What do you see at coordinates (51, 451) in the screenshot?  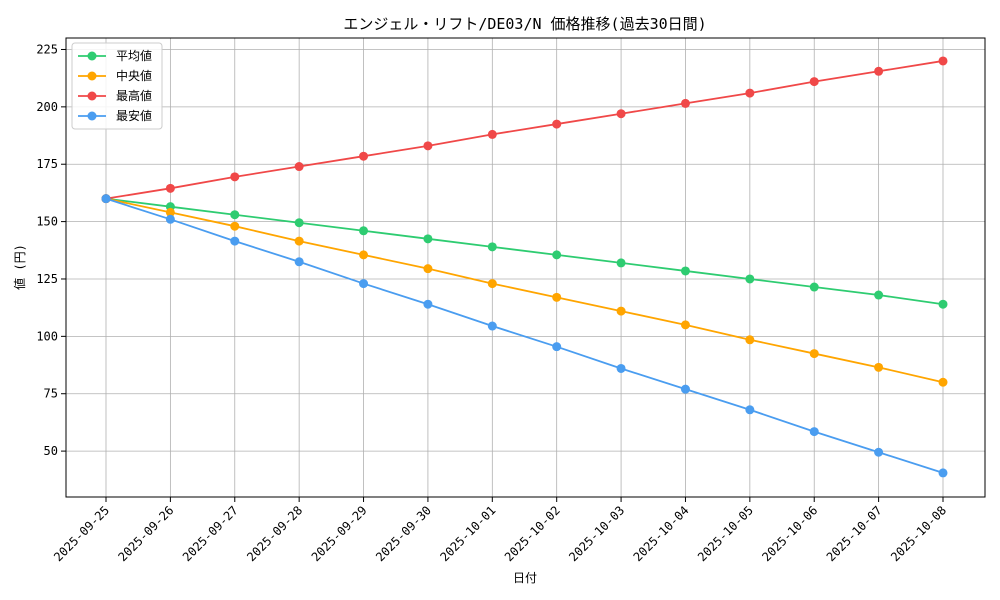 I see `y-tick-label: 50` at bounding box center [51, 451].